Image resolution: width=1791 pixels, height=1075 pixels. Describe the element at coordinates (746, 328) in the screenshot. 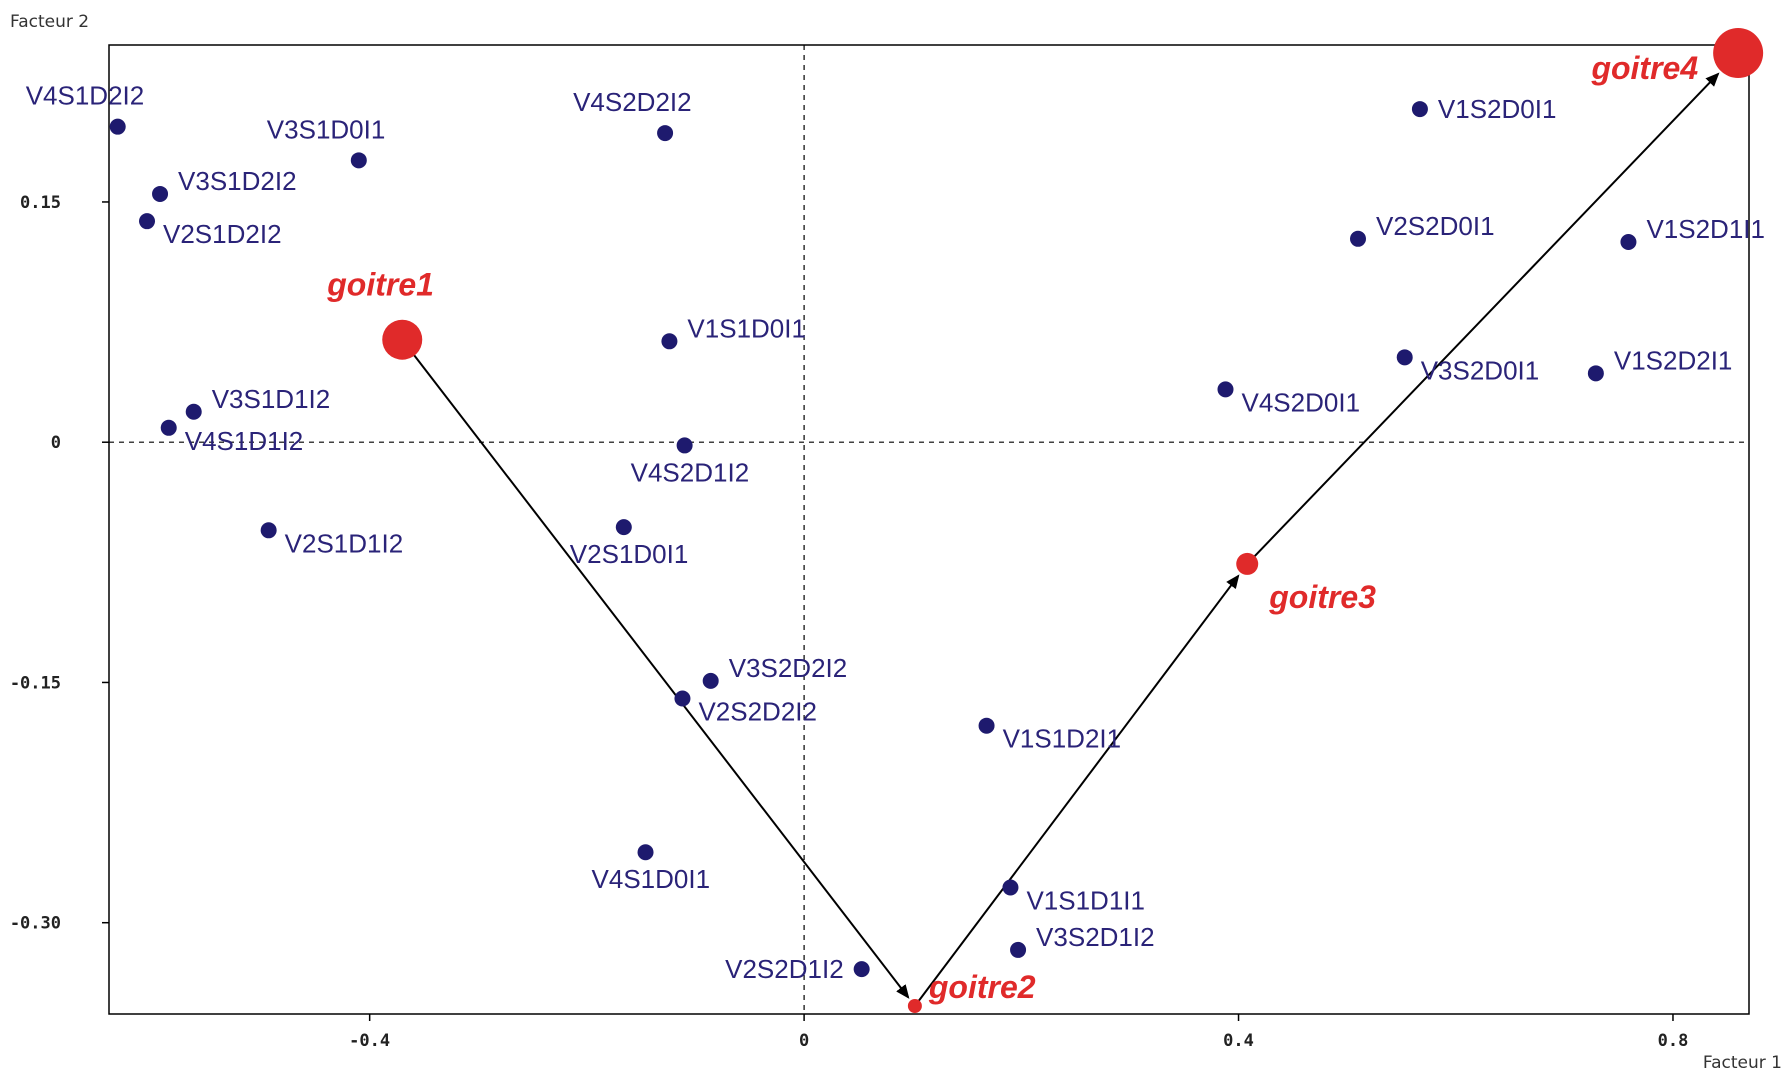

I see `point-label: V1S1D0I1` at that location.